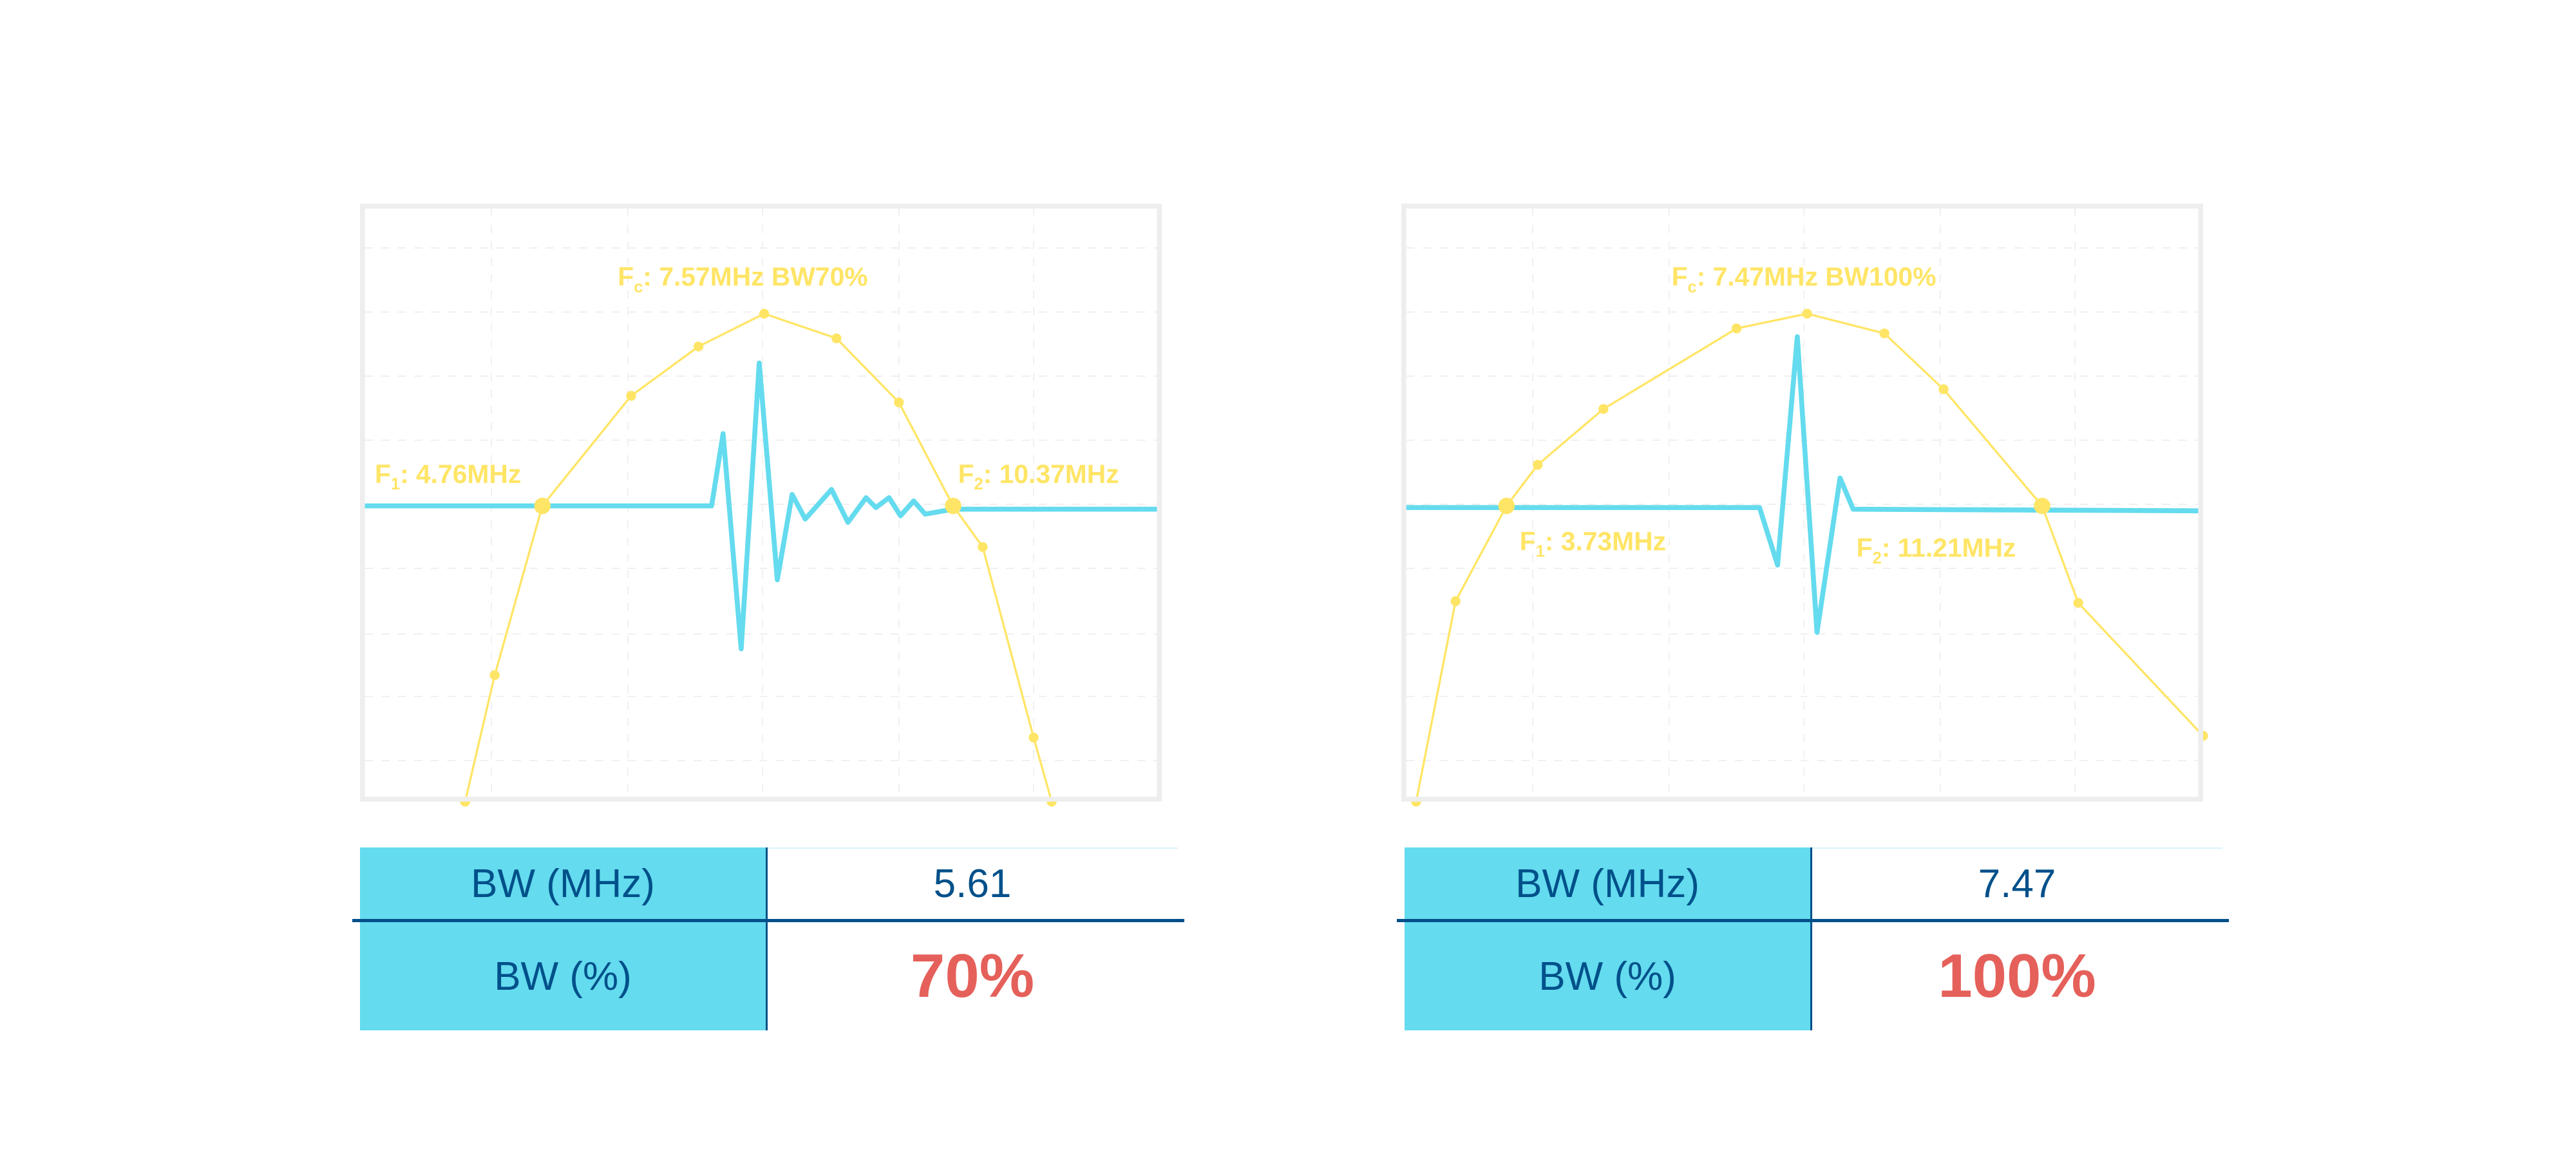  I want to click on label-fc: Fc: 7.47MHz BW100%, so click(1805, 279).